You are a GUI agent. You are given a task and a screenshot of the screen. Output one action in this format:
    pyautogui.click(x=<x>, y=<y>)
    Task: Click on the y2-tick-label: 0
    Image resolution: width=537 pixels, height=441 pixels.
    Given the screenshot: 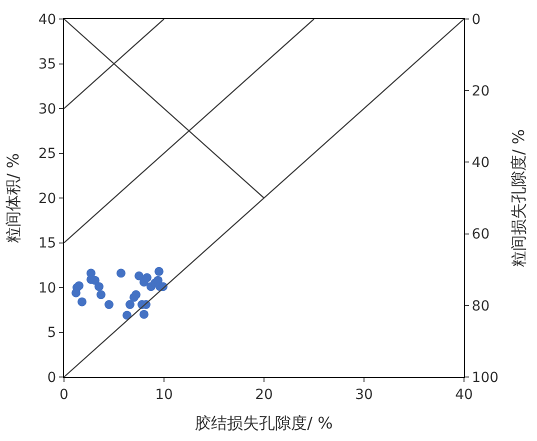 What is the action you would take?
    pyautogui.click(x=476, y=20)
    